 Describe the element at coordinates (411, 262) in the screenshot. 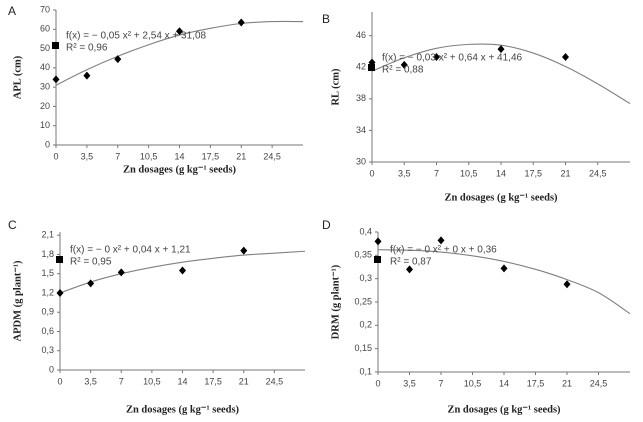

I see `annotation: R² = 0,87` at that location.